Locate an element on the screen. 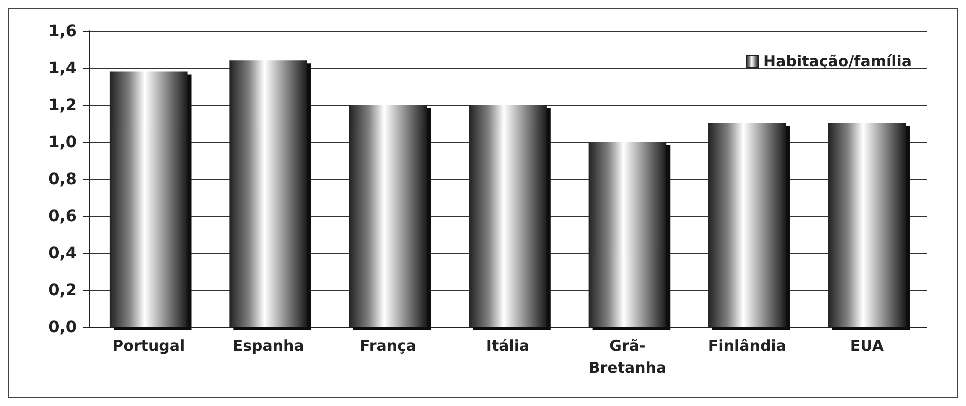  x-tick-label: Portugal is located at coordinates (149, 346).